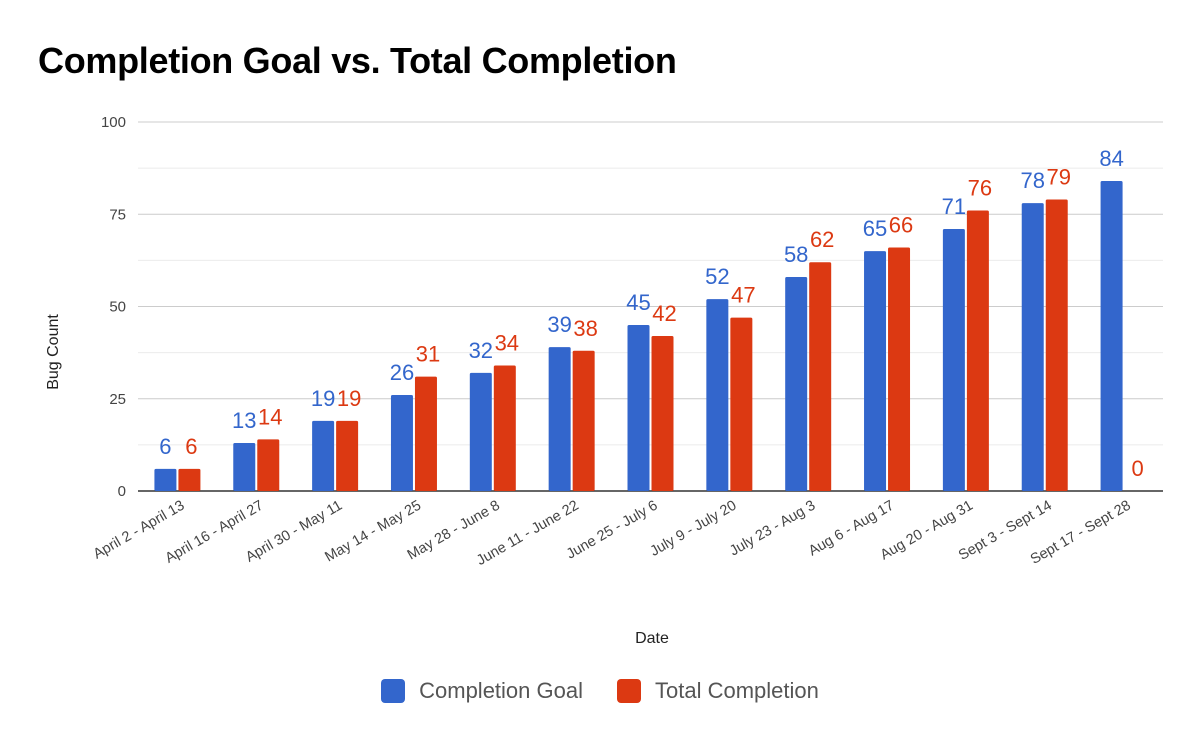  Describe the element at coordinates (796, 254) in the screenshot. I see `data-label: 58` at that location.